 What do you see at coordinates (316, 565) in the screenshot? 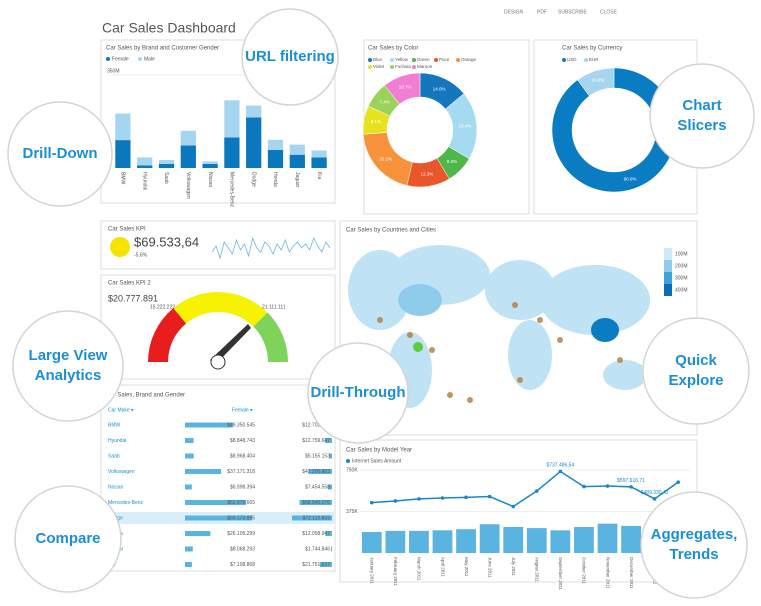
I see `table-cell: $21.751.637` at bounding box center [316, 565].